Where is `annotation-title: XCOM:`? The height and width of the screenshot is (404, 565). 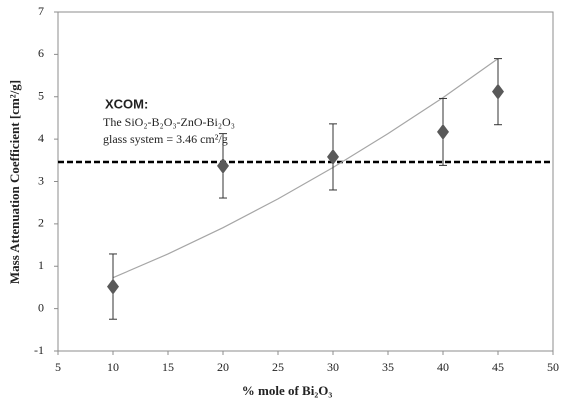
annotation-title: XCOM: is located at coordinates (126, 103).